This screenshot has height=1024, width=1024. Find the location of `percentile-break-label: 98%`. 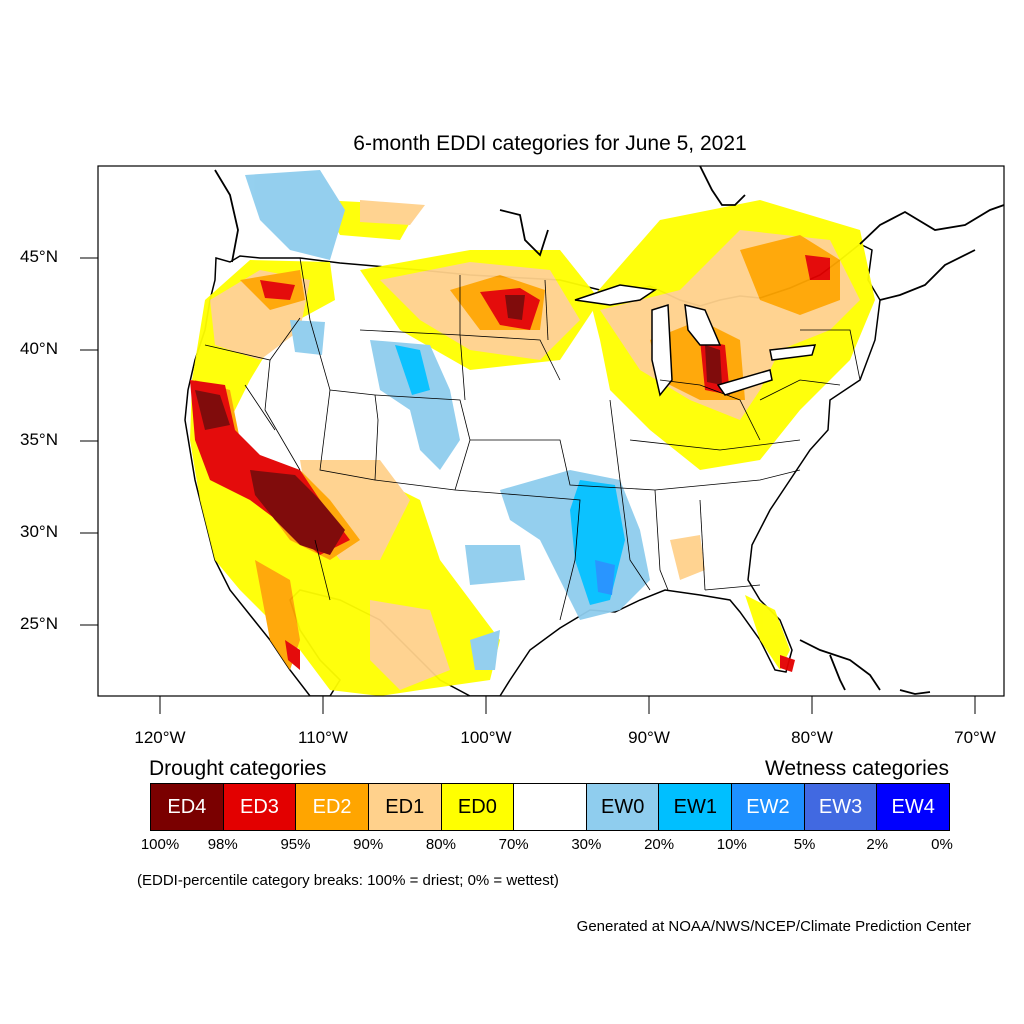

percentile-break-label: 98% is located at coordinates (222, 844).